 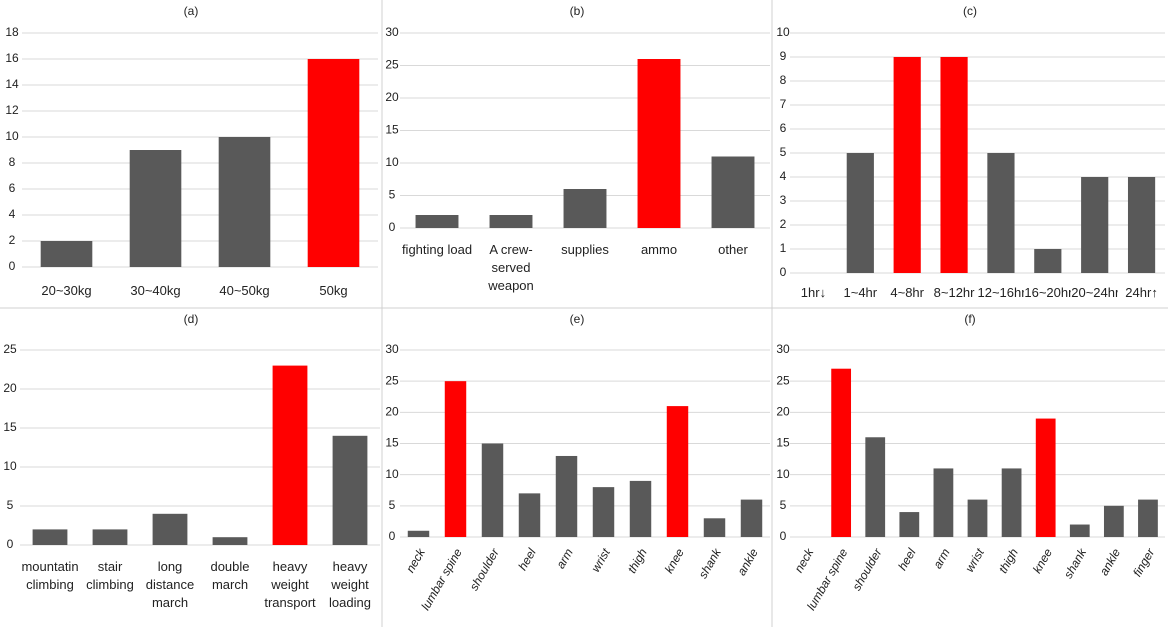 I want to click on x-tick-label: mountatin climbing, so click(x=50, y=575).